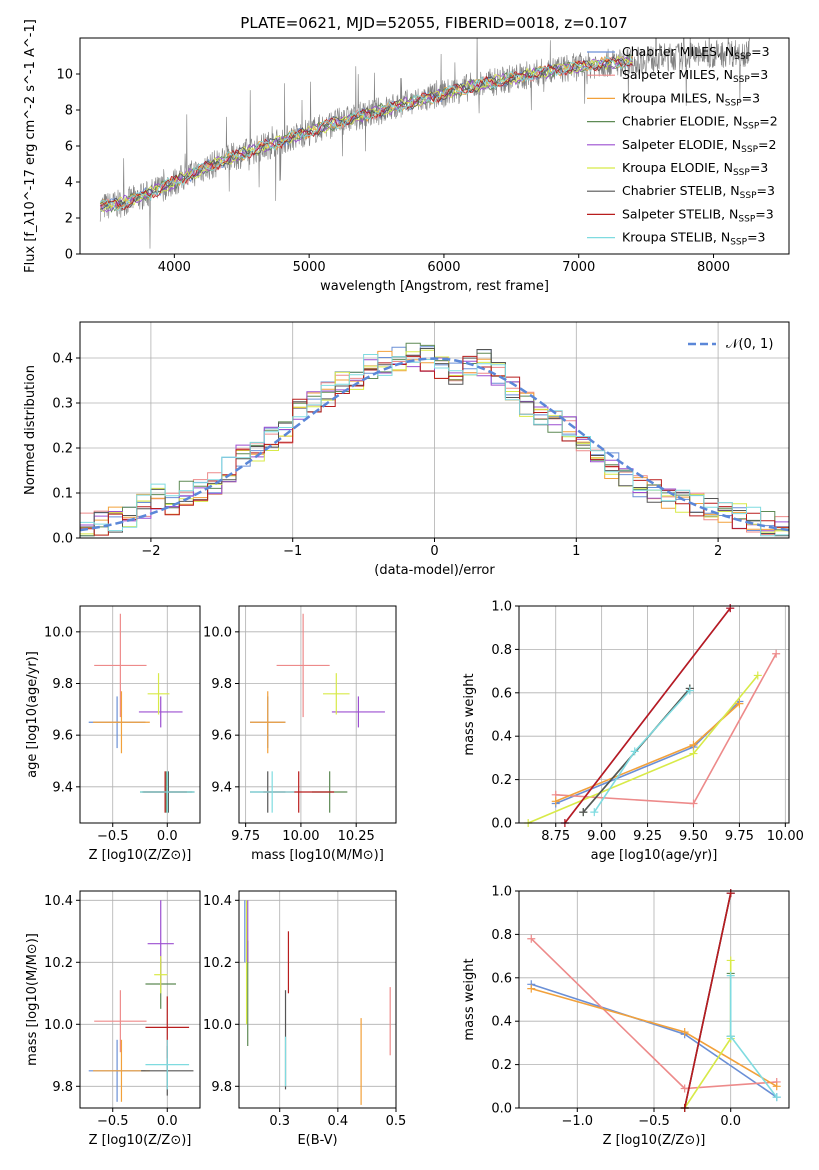 This screenshot has width=819, height=1170. Describe the element at coordinates (221, 736) in the screenshot. I see `mass-age-ytick-label: 9.6` at that location.